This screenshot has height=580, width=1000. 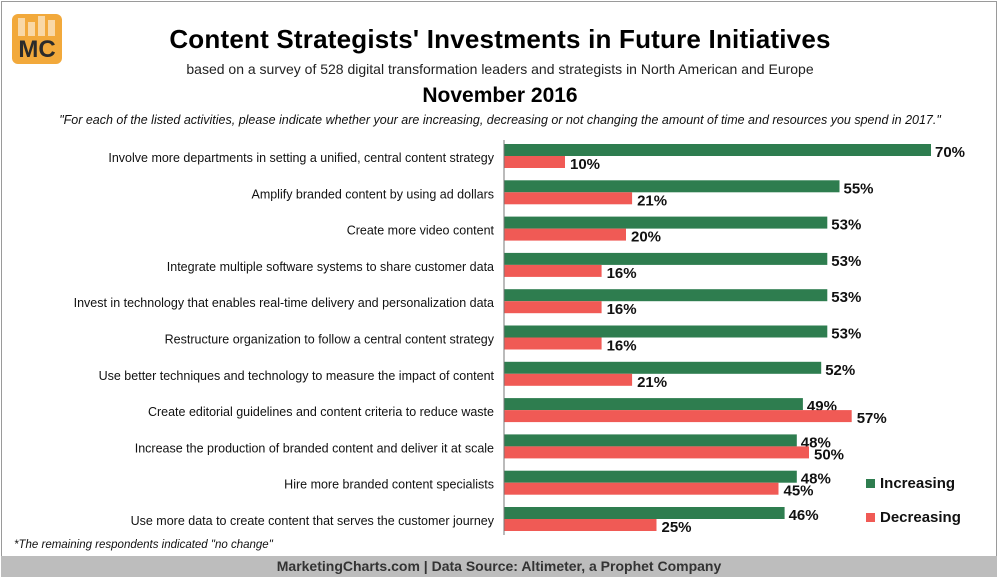 I want to click on legend-label-decreasing: Decreasing, so click(x=920, y=517).